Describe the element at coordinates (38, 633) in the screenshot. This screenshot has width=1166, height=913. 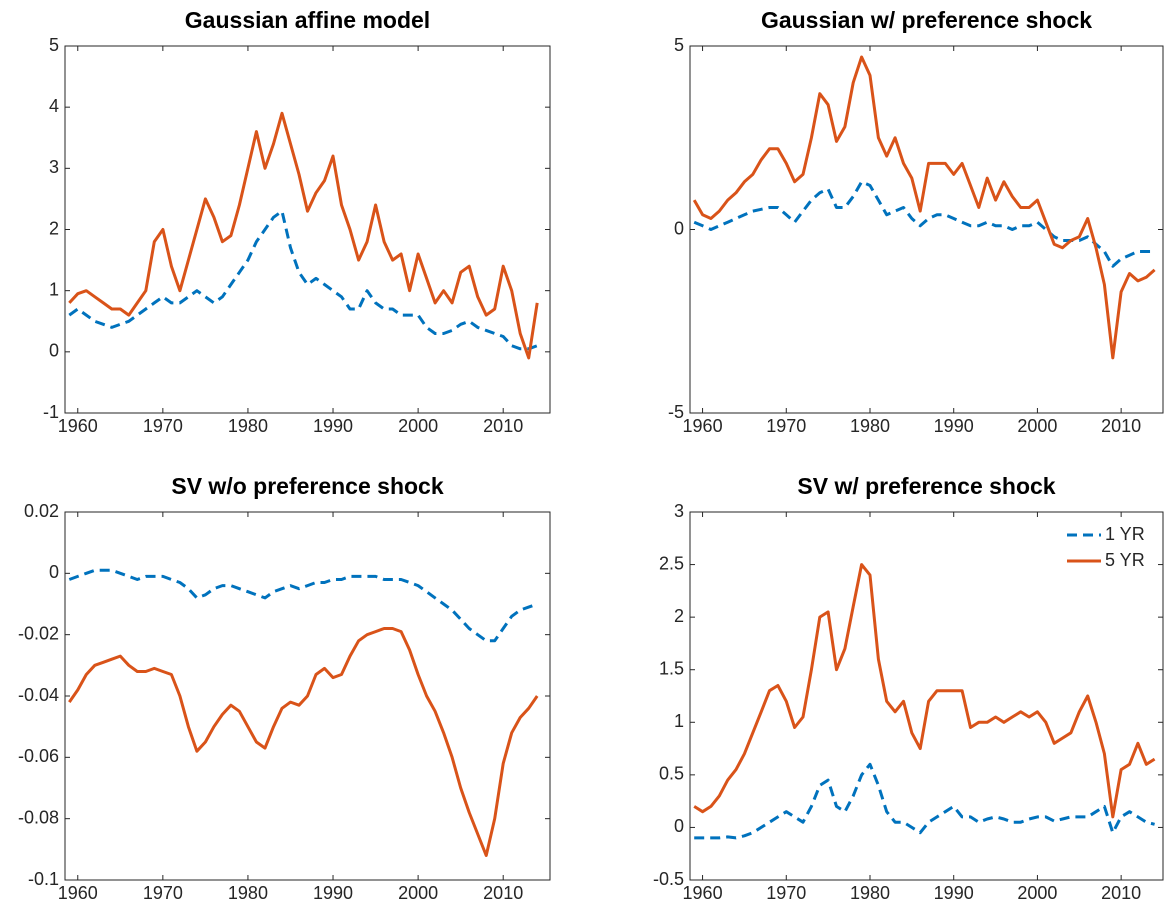
I see `y-tick-label: -0.02` at that location.